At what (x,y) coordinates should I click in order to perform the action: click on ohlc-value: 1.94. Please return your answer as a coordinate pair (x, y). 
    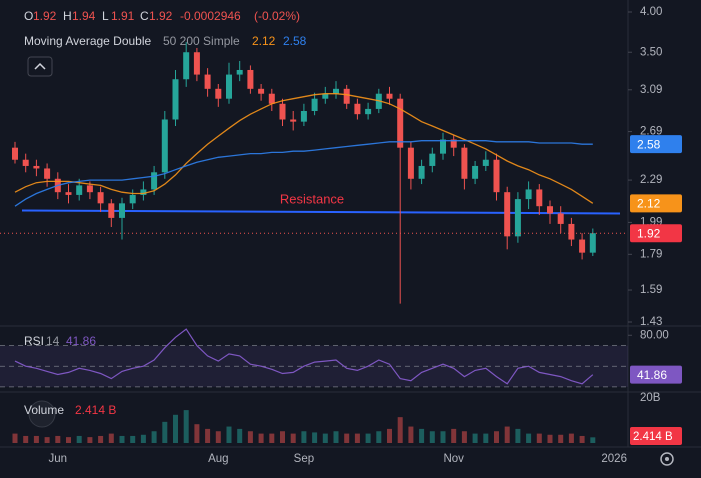
    Looking at the image, I should click on (84, 16).